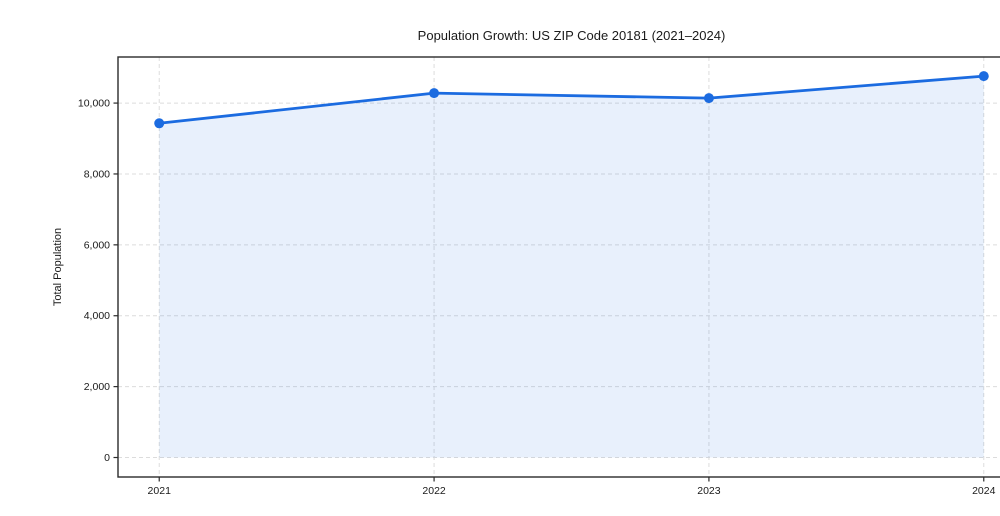  I want to click on x-tick-label: 2022, so click(434, 491).